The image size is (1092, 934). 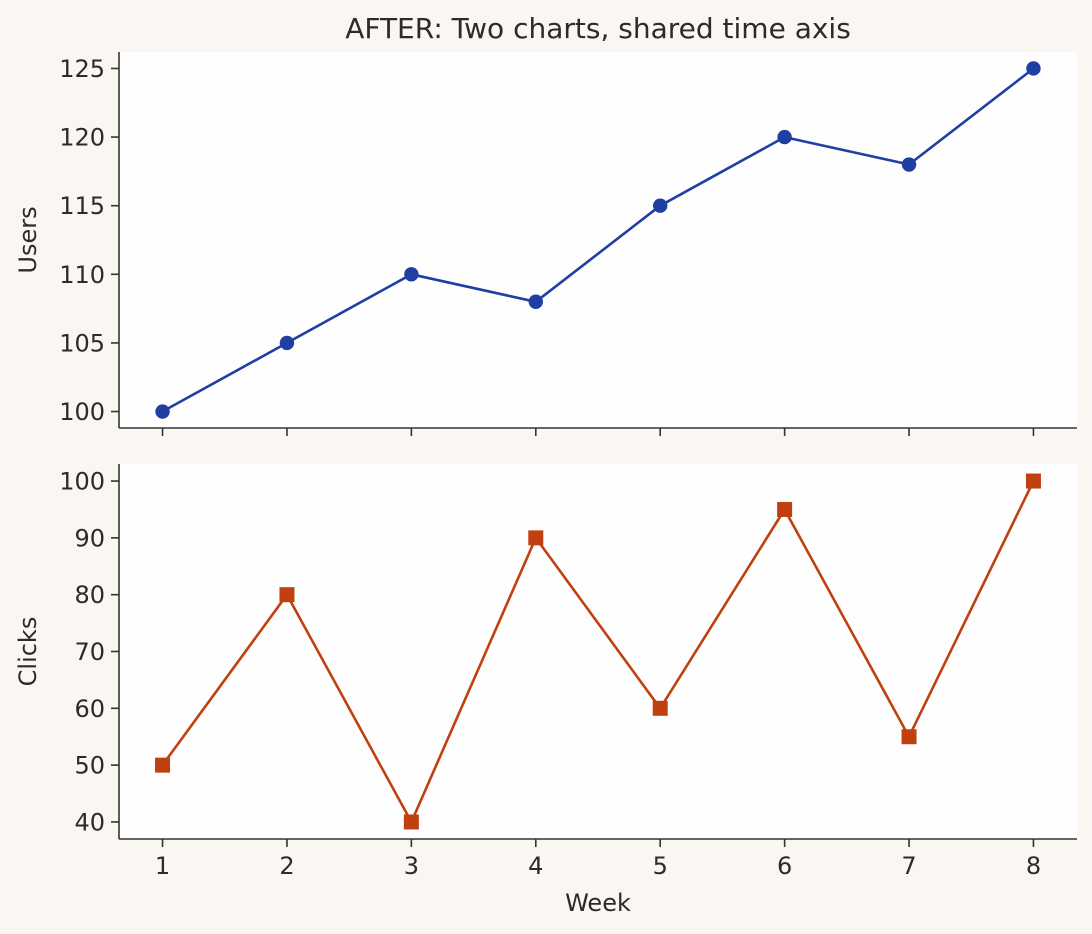 I want to click on y-tick-label: 90, so click(x=89, y=538).